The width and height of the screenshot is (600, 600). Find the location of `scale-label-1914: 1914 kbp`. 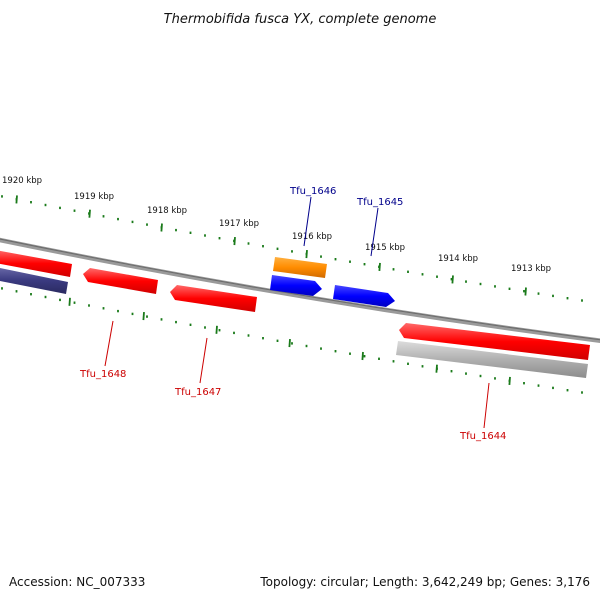

scale-label-1914: 1914 kbp is located at coordinates (458, 259).